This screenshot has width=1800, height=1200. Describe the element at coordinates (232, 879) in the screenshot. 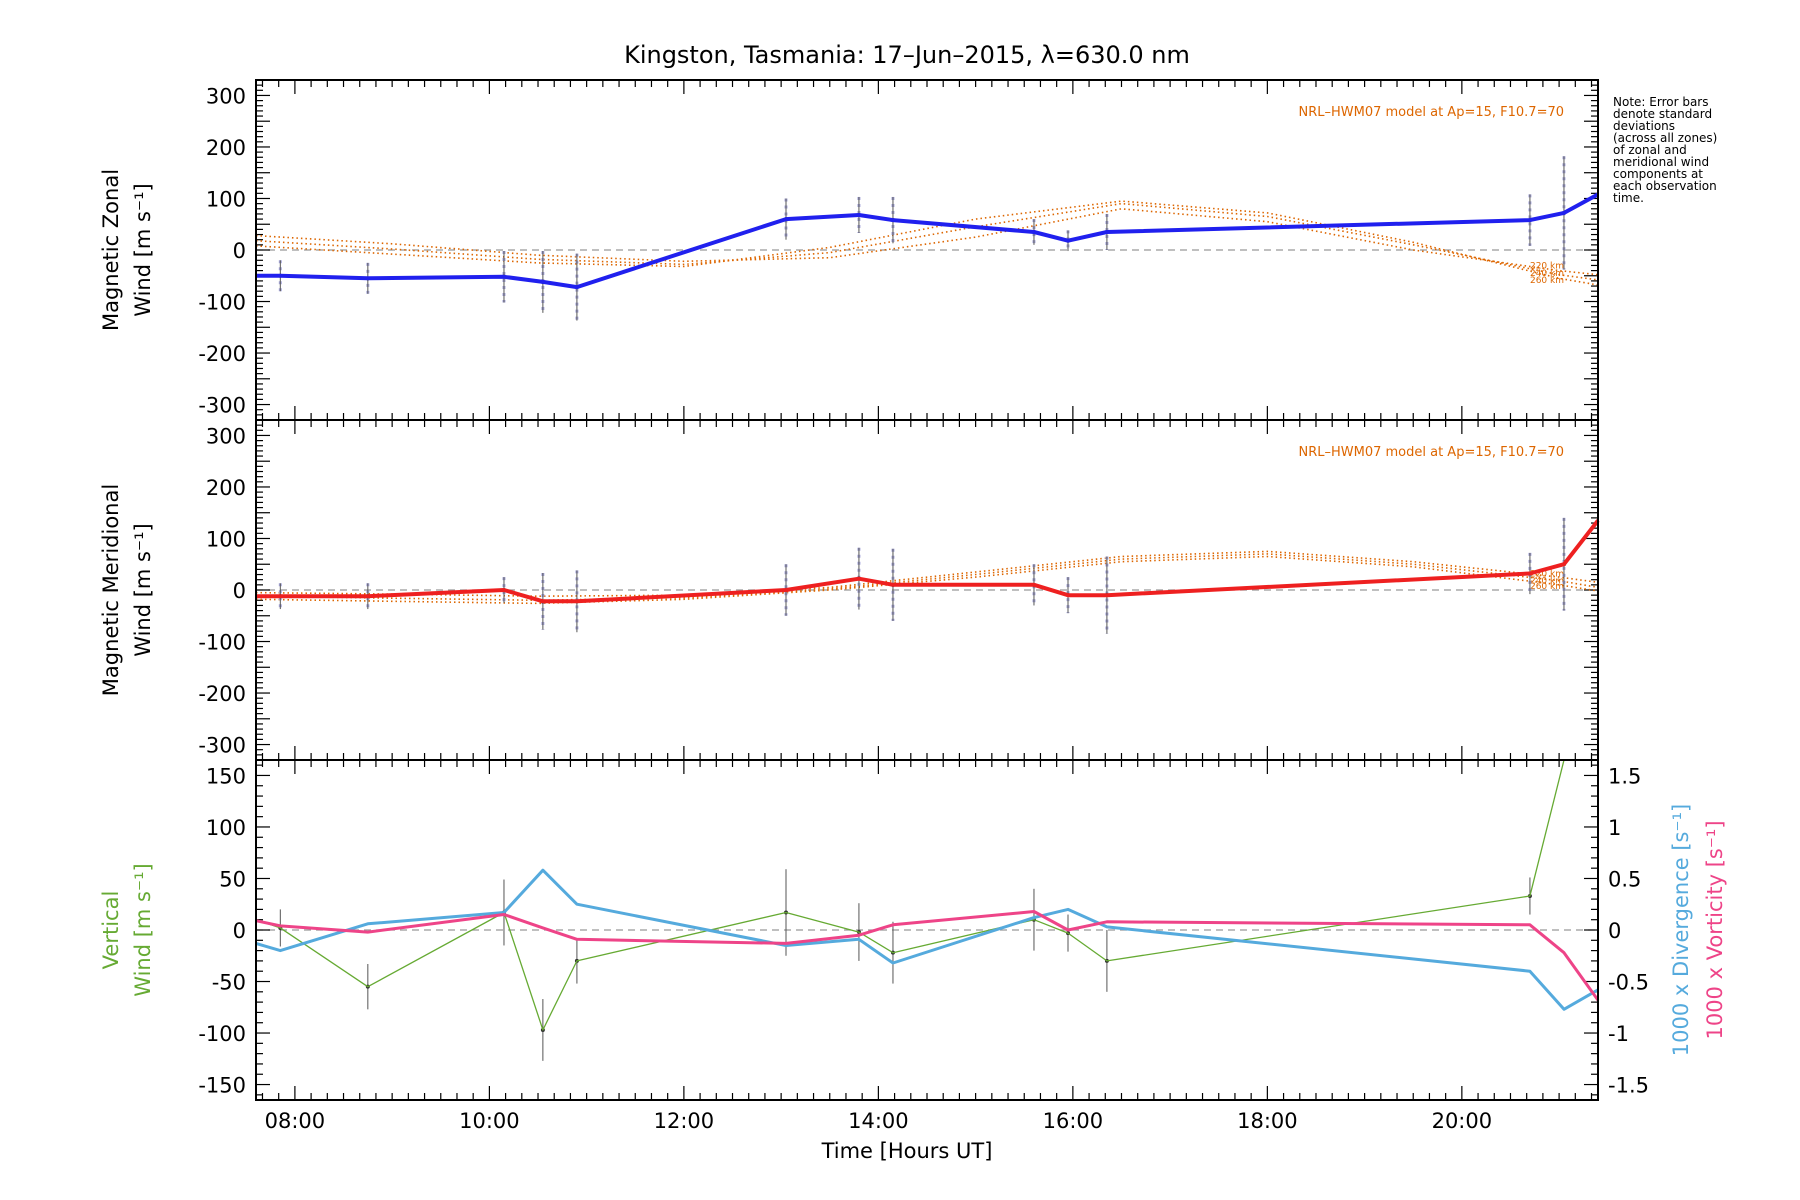

I see `y-tick-label: 50` at that location.